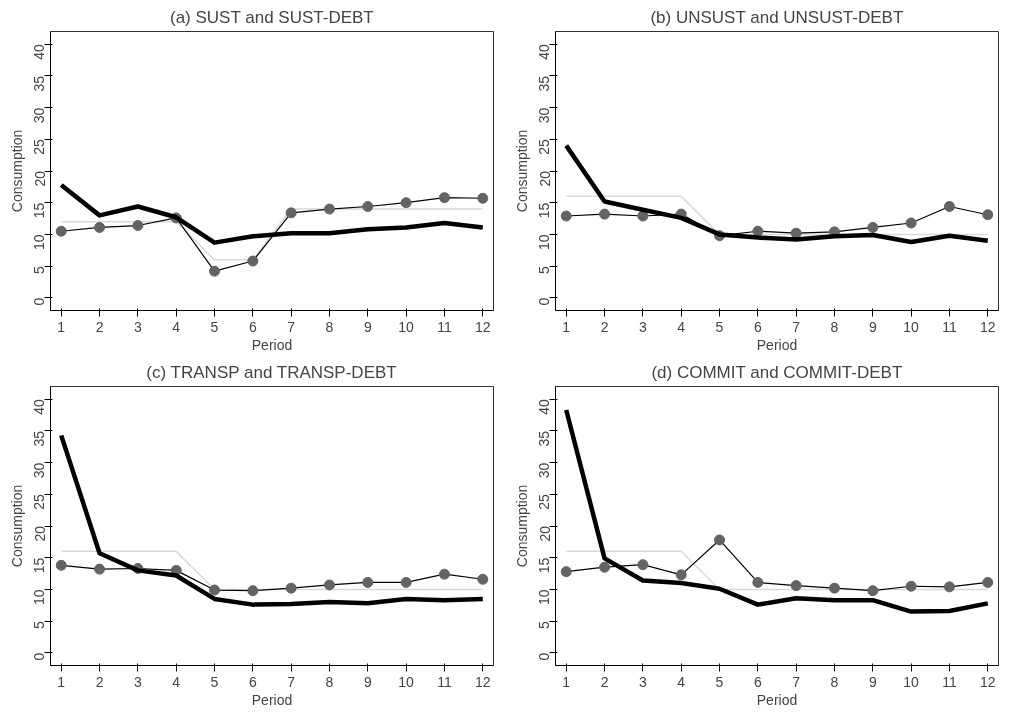 This screenshot has height=720, width=1022. I want to click on chart-title: (c) TRANSP and TRANSP-DEBT, so click(271, 372).